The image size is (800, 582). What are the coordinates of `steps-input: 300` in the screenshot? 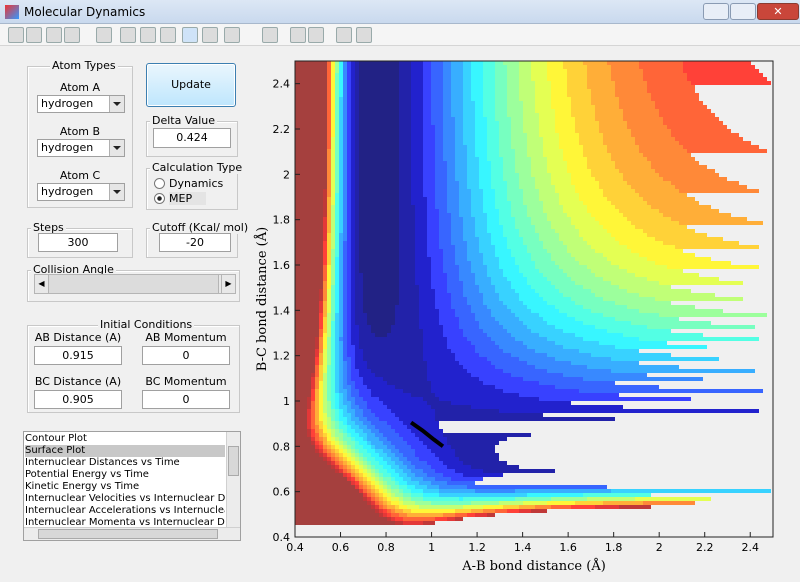 It's located at (78, 242).